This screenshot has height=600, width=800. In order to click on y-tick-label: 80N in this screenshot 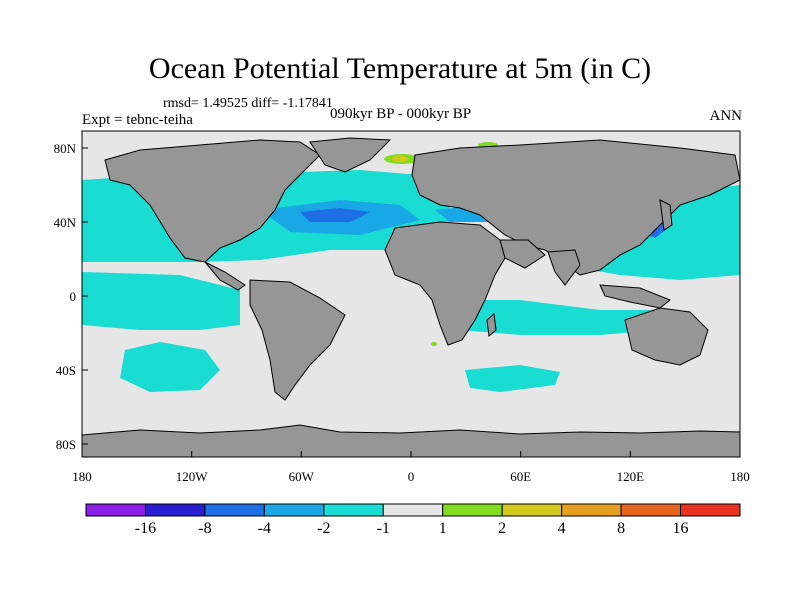, I will do `click(65, 148)`.